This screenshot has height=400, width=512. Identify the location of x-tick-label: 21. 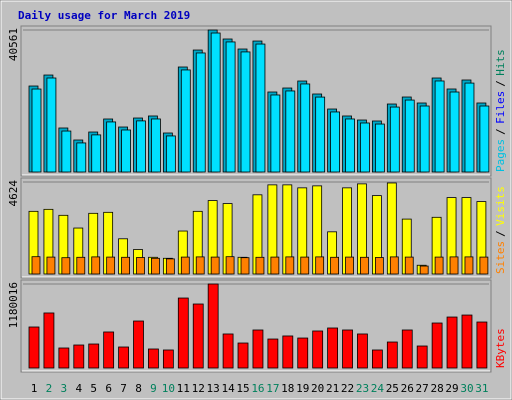
(332, 388).